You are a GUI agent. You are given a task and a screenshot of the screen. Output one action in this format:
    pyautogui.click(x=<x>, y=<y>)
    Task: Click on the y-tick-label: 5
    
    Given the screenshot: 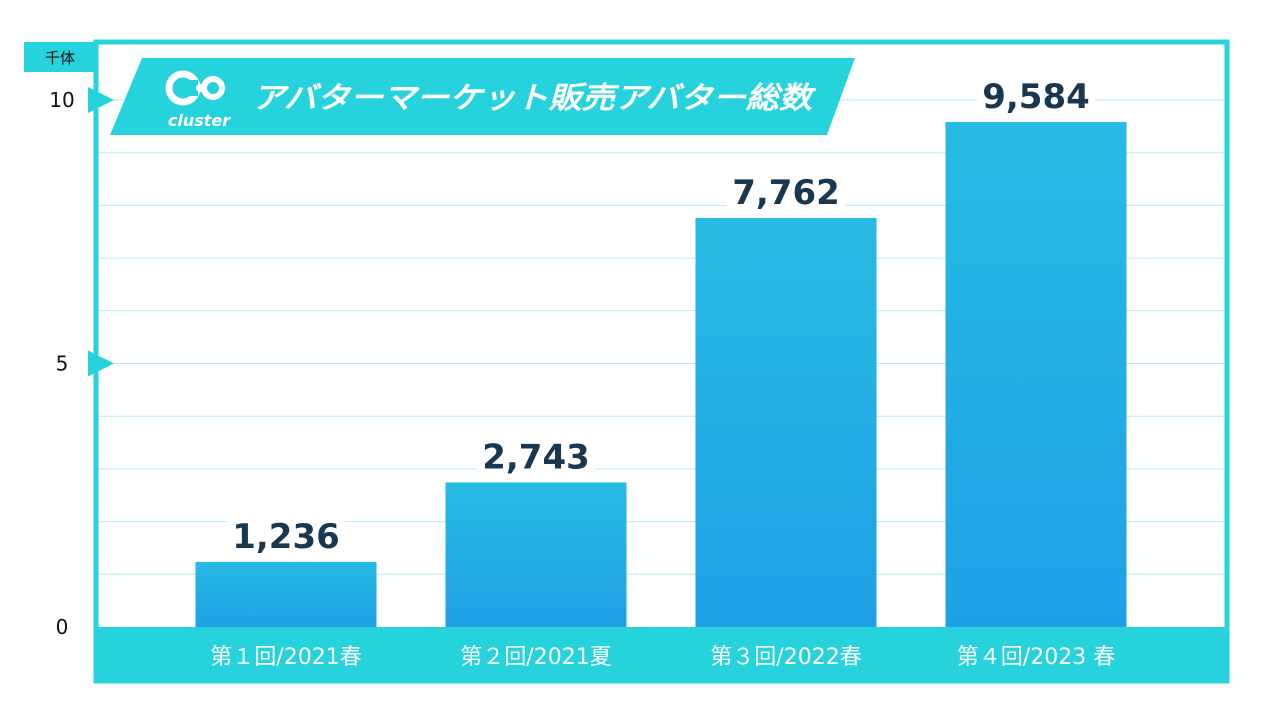 What is the action you would take?
    pyautogui.click(x=62, y=364)
    